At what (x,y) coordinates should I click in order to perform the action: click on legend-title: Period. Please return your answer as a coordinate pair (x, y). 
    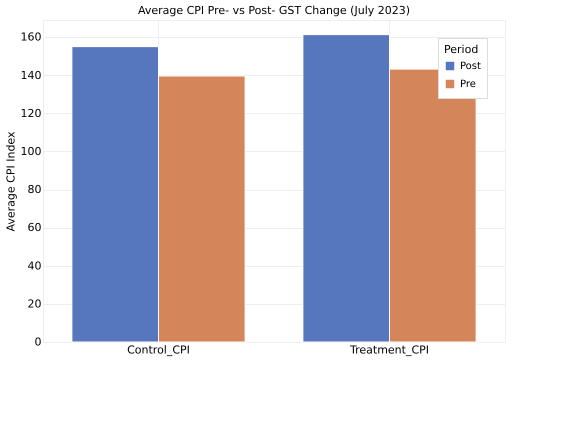
    Looking at the image, I should click on (461, 49).